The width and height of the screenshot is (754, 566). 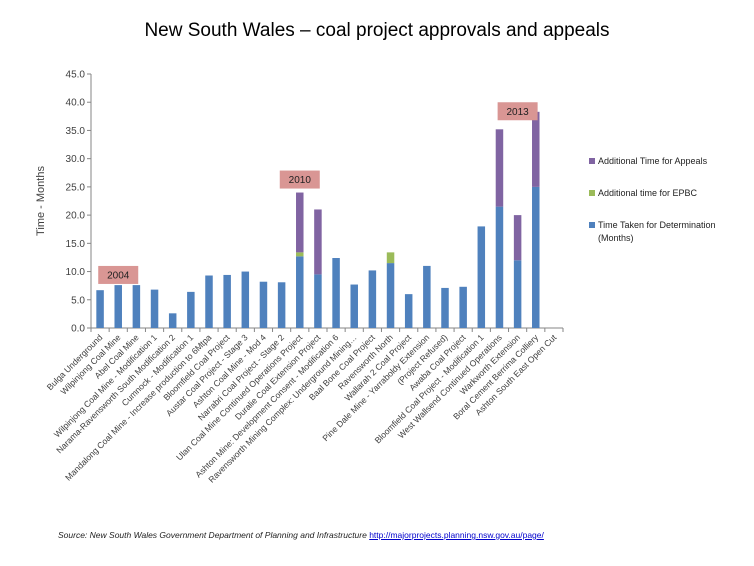 I want to click on legend-swatch-determination, so click(x=592, y=225).